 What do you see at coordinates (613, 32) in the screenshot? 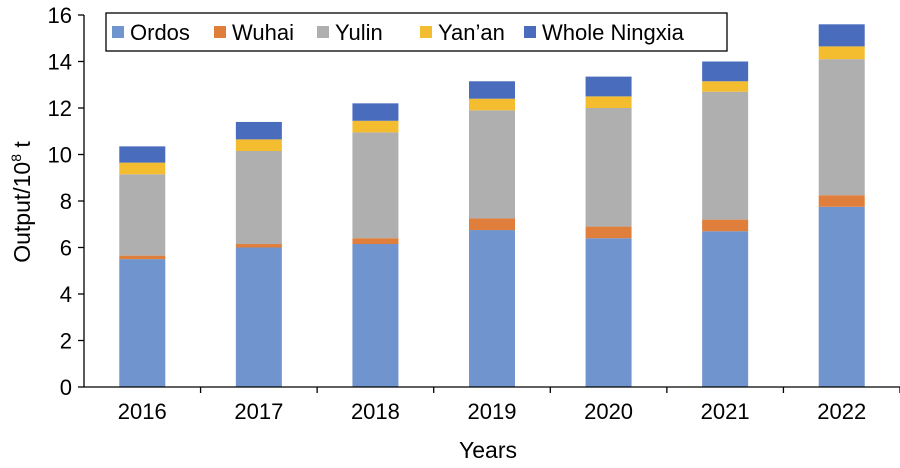
I see `legend-label: Whole Ningxia` at bounding box center [613, 32].